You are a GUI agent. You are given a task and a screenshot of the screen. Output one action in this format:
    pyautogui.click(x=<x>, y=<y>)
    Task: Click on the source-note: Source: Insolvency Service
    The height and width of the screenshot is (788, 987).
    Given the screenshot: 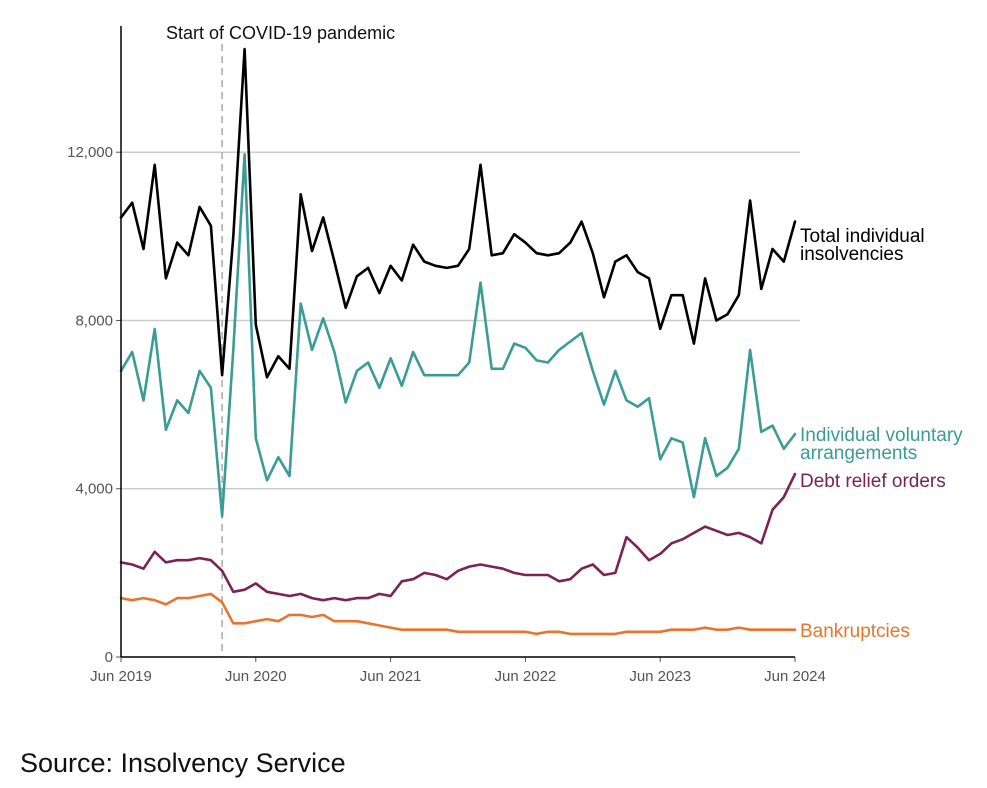 What is the action you would take?
    pyautogui.click(x=183, y=763)
    